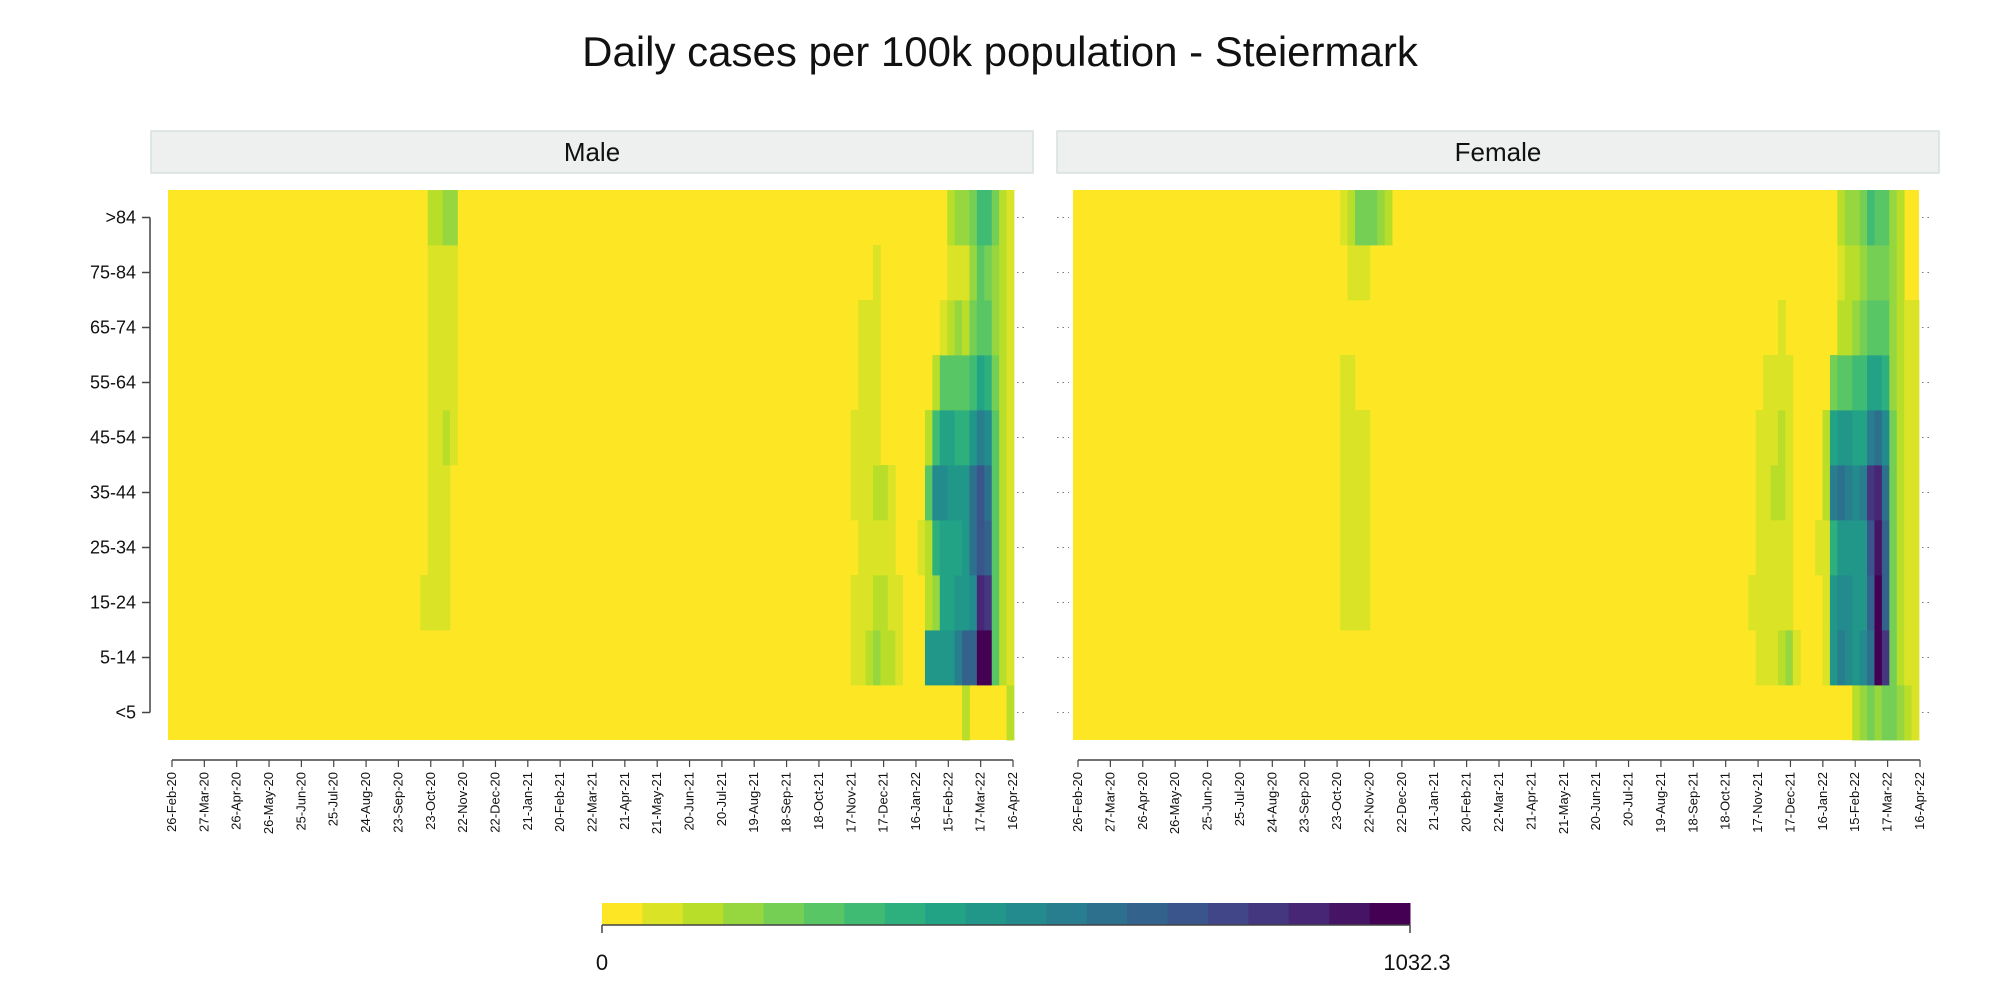  Describe the element at coordinates (1789, 802) in the screenshot. I see `x-tick-label: 17-Dec-21` at that location.